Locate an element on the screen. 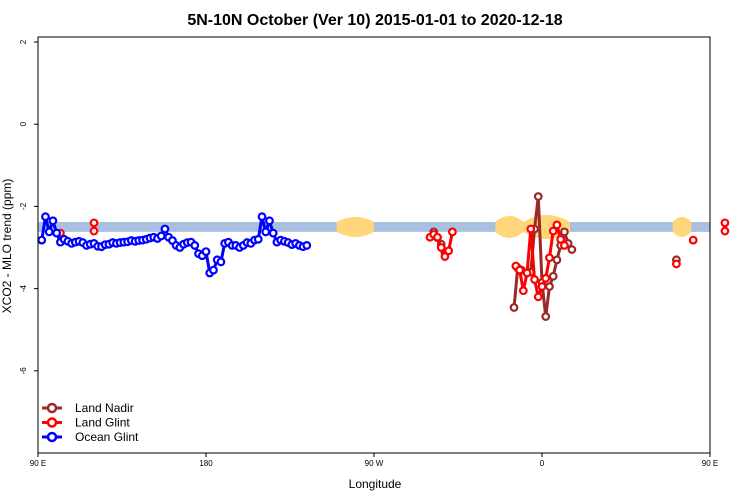 This screenshot has width=750, height=500. legend-label-ocean-glint: Ocean Glint is located at coordinates (107, 437).